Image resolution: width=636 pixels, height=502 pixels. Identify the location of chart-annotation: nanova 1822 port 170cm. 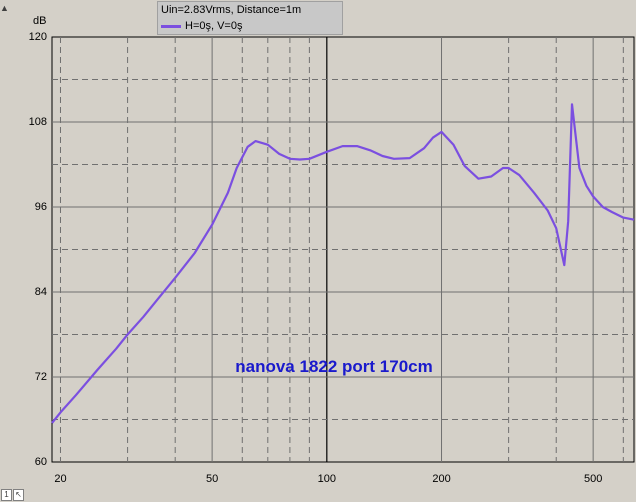
(333, 366).